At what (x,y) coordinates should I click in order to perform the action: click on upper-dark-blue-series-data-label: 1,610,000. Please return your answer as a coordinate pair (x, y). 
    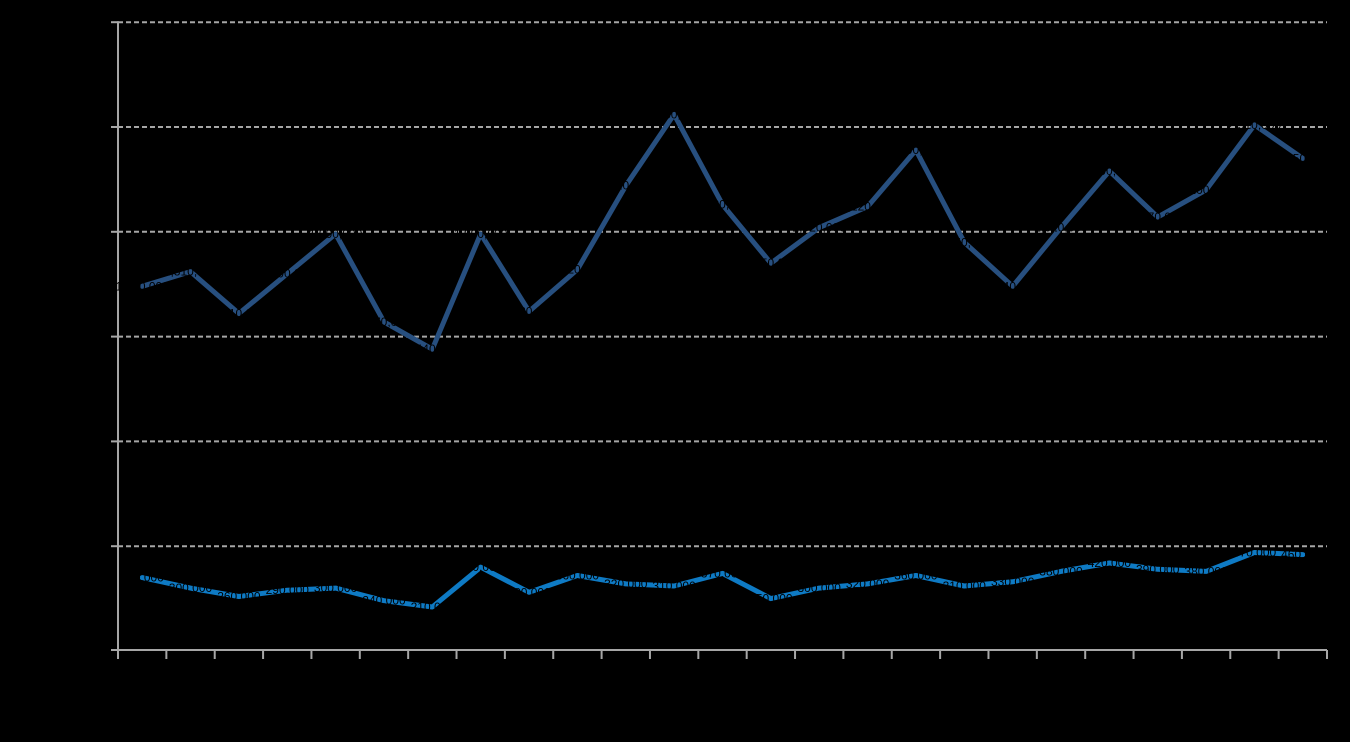
    Looking at the image, I should click on (239, 314).